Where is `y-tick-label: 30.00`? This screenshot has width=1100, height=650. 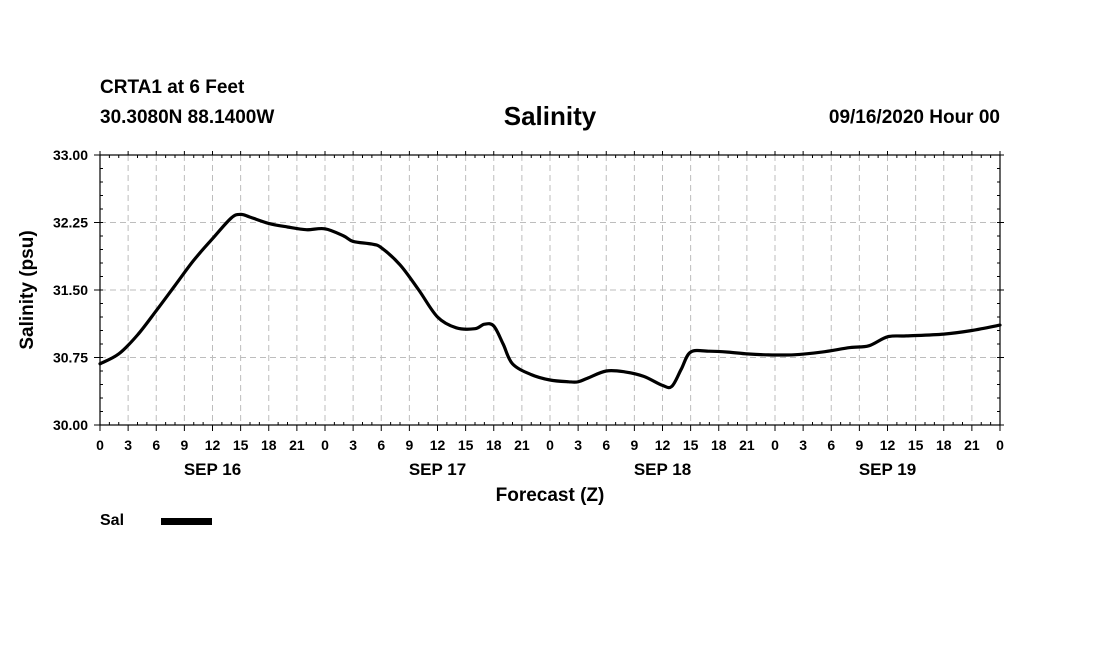 y-tick-label: 30.00 is located at coordinates (70, 425).